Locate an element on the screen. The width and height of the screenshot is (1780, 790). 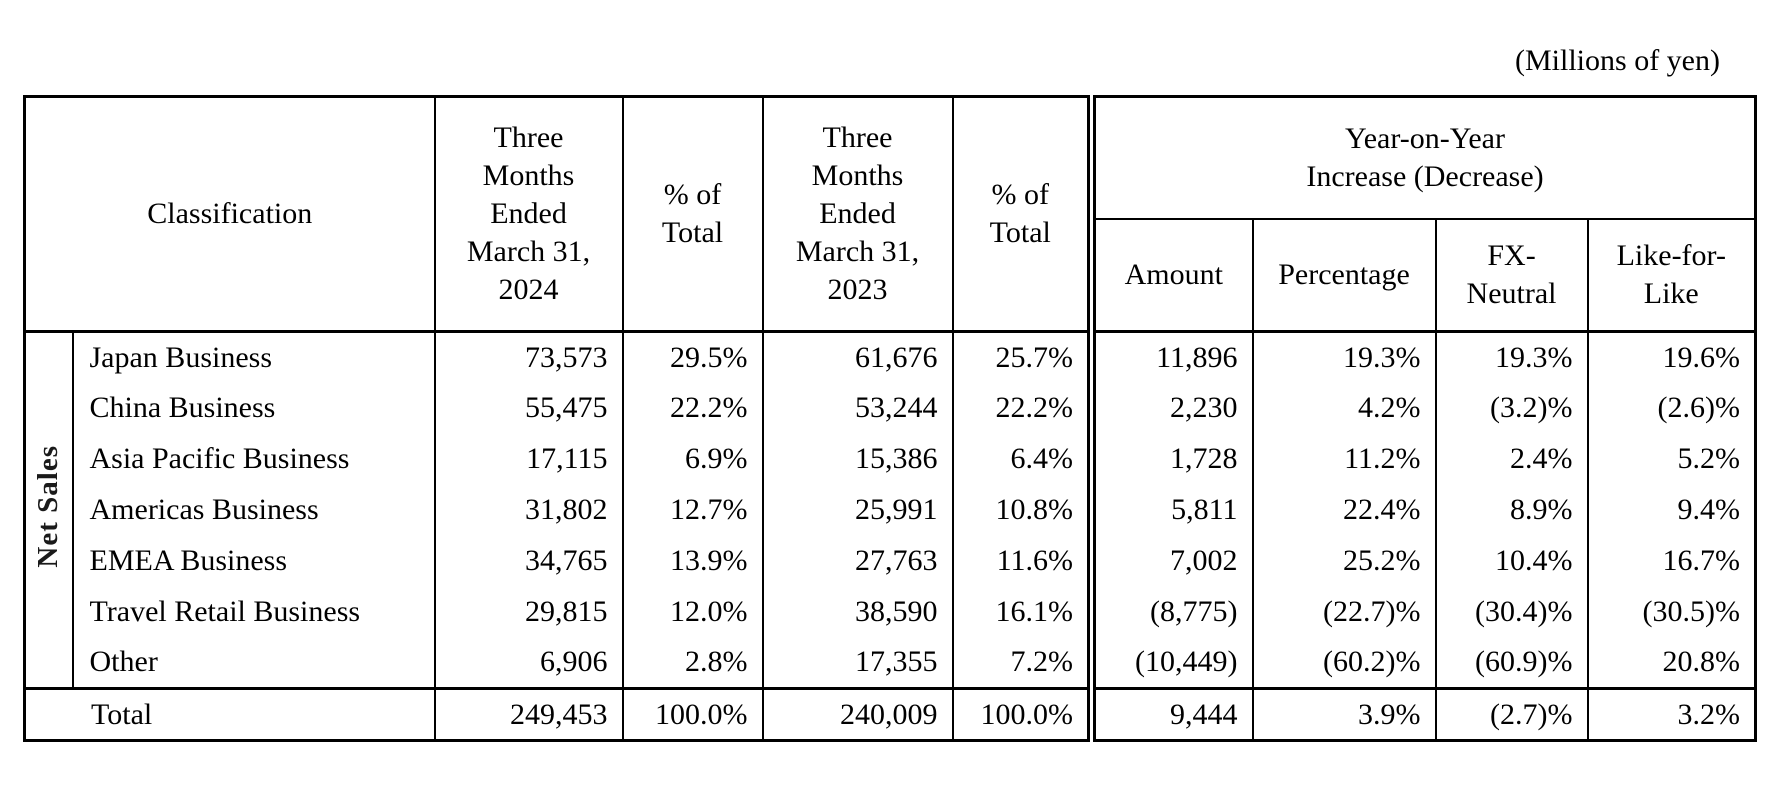
cell-value: 2.8% is located at coordinates (692, 663).